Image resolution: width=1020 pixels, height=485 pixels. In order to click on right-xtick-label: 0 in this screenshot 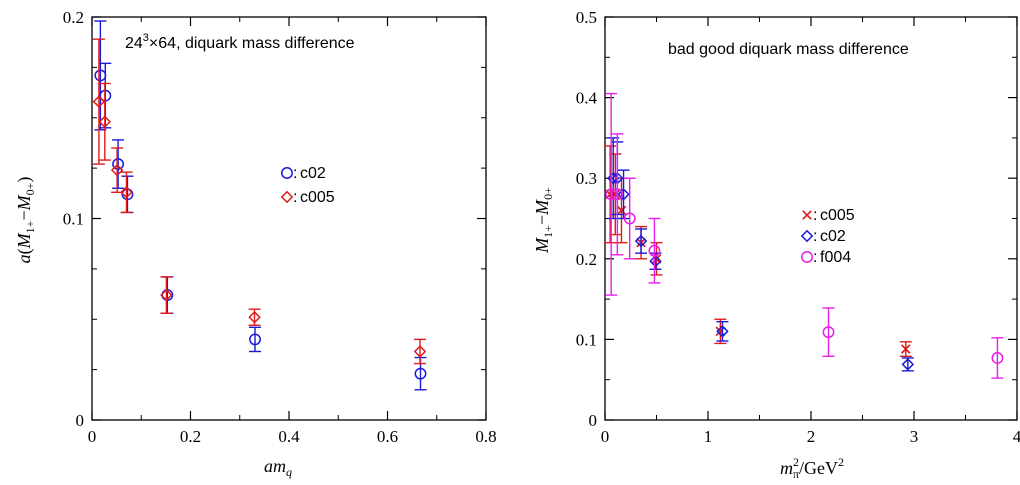, I will do `click(605, 436)`.